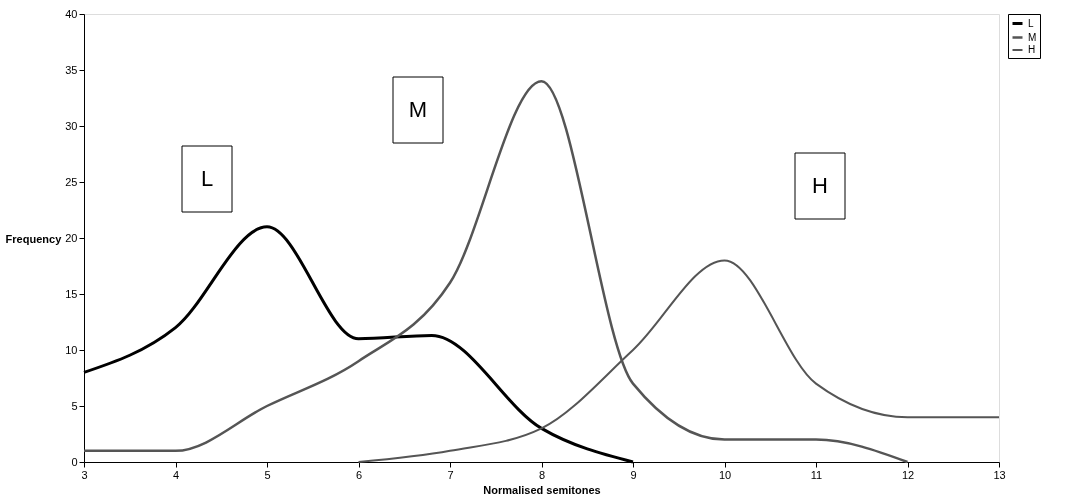  What do you see at coordinates (1032, 49) in the screenshot?
I see `legend-label: H` at bounding box center [1032, 49].